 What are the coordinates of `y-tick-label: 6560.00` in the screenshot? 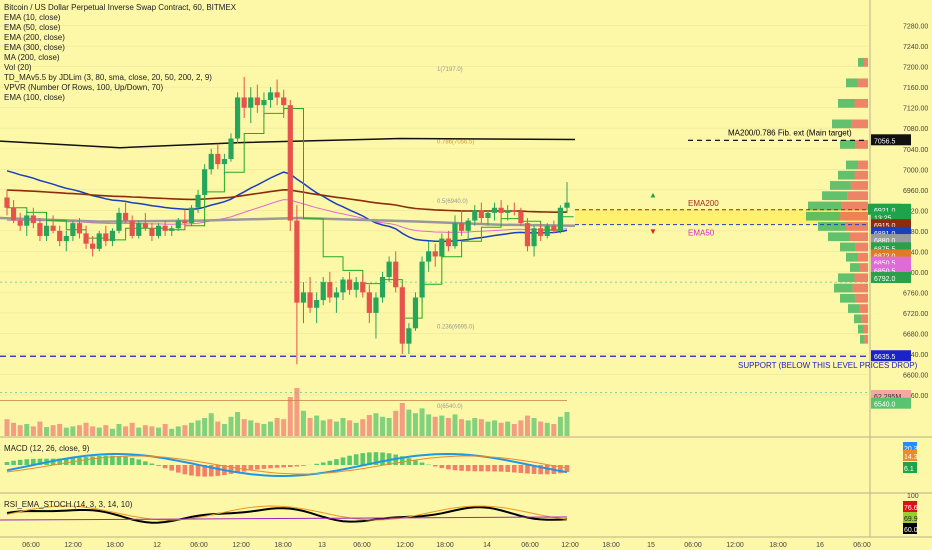 It's located at (915, 396).